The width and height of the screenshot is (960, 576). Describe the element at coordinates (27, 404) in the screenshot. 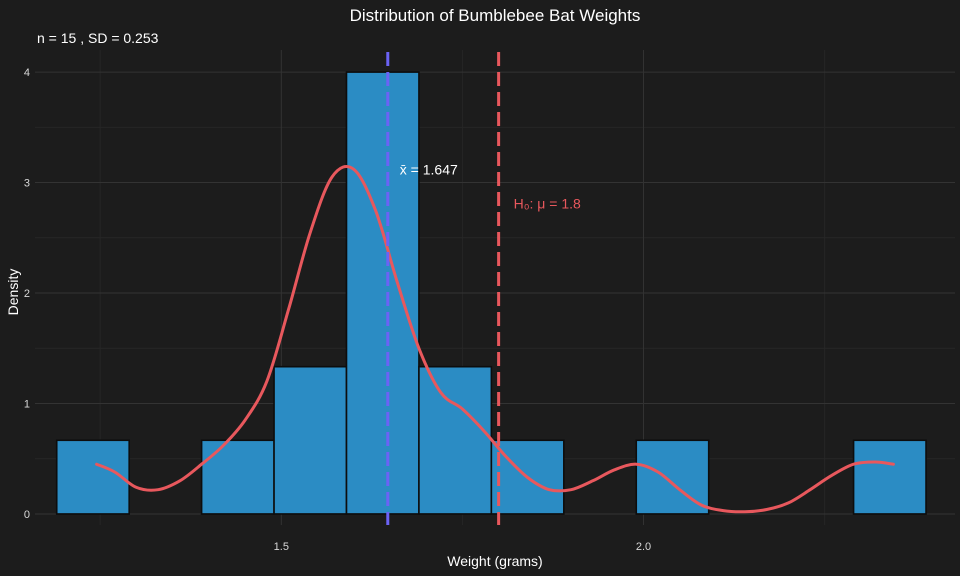

I see `y-tick-label: 1` at that location.